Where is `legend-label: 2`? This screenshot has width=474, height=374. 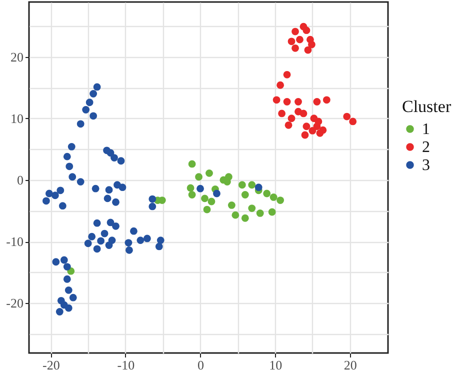
legend-label: 2 is located at coordinates (426, 147).